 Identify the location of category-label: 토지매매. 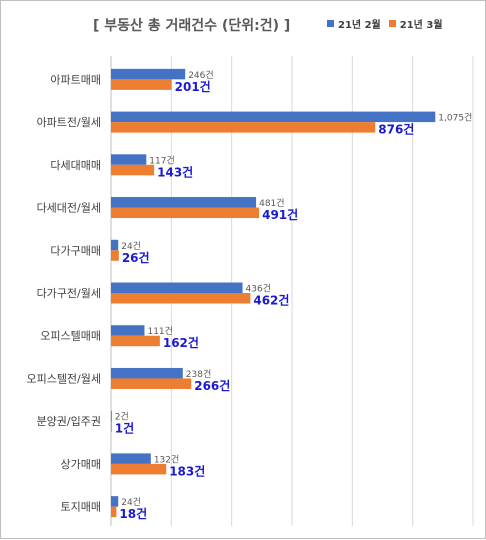
(81, 507).